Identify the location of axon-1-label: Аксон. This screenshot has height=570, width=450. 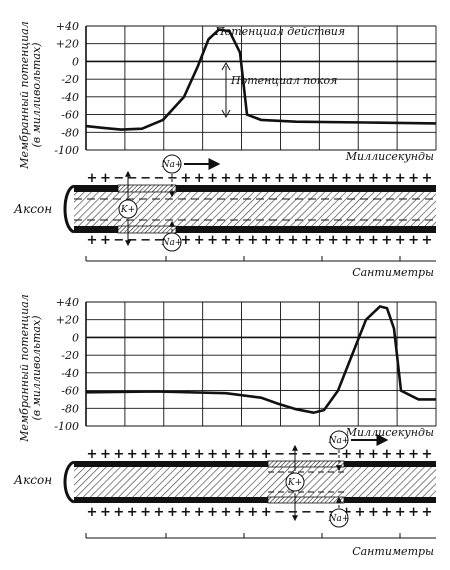
(32, 209).